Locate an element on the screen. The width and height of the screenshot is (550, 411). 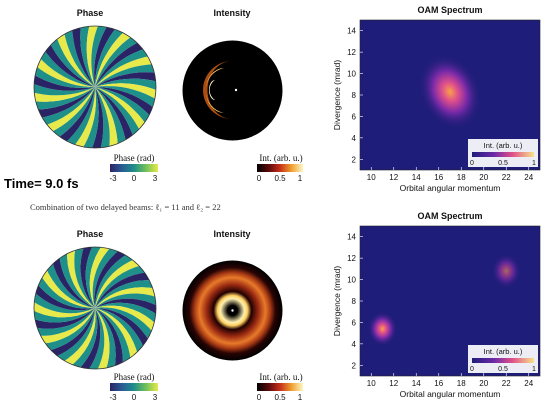
phase-tick-2-1: 0 is located at coordinates (134, 397).